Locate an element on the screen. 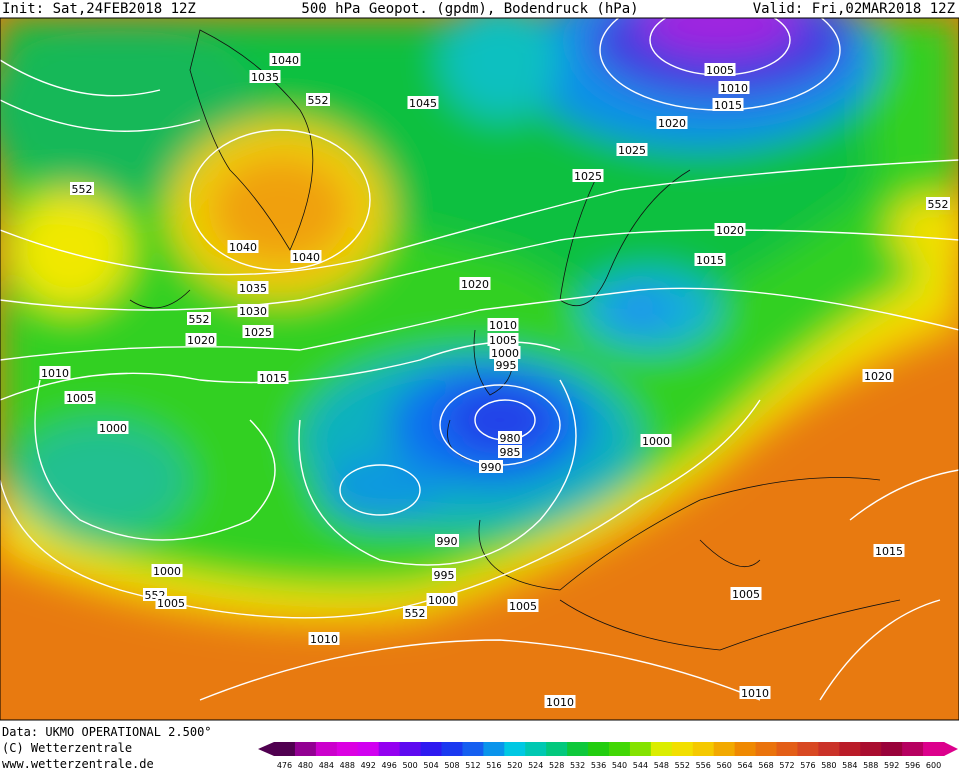 The image size is (959, 770). contour-label: 985 is located at coordinates (510, 452).